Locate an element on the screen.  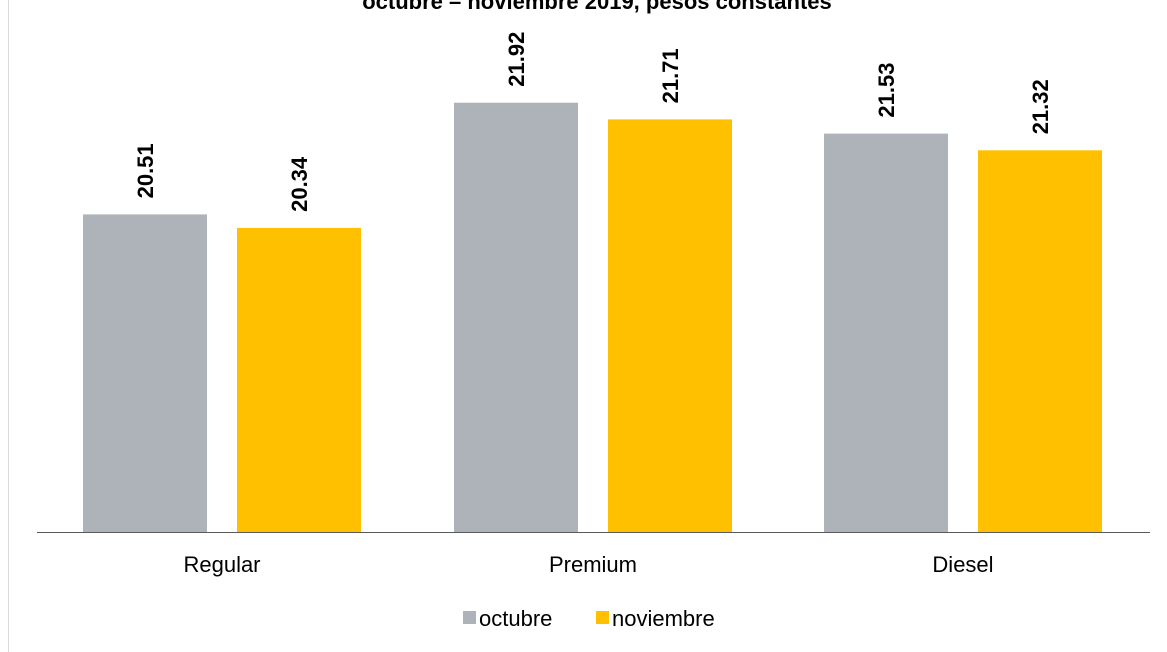
legend-swatch-octubre is located at coordinates (469, 617).